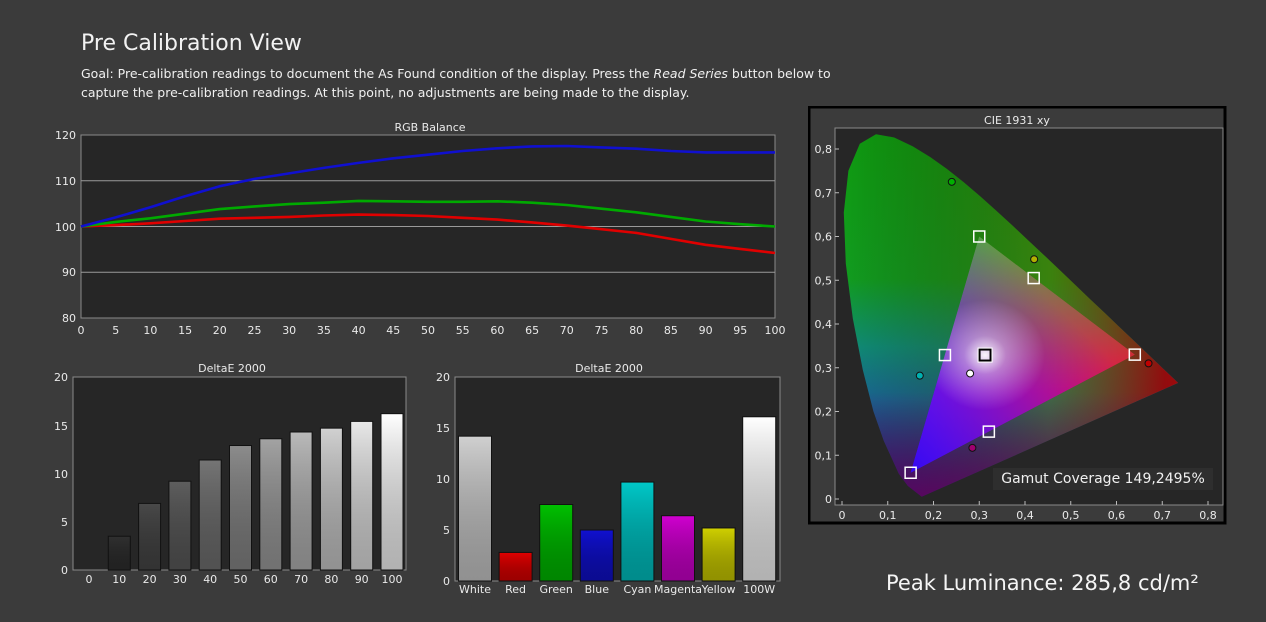  Describe the element at coordinates (1117, 515) in the screenshot. I see `cie-xtick: 0,6` at that location.